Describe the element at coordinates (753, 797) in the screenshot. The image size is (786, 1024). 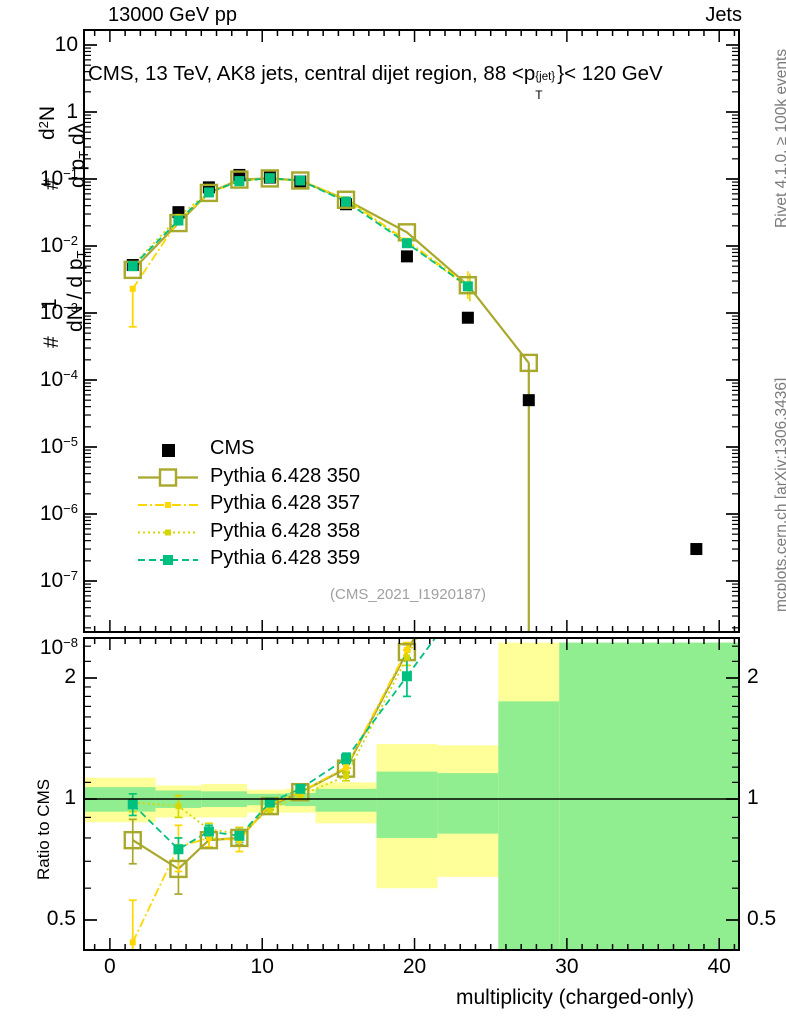
I see `ratio-ticklabel-right: 1` at that location.